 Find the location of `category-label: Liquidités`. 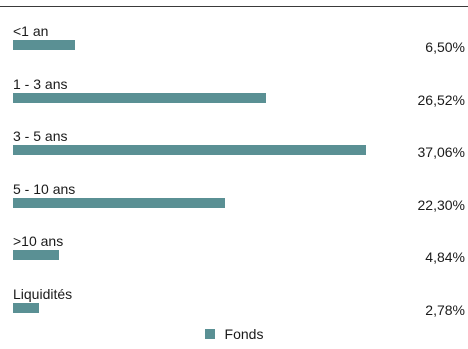

category-label: Liquidités is located at coordinates (43, 294).